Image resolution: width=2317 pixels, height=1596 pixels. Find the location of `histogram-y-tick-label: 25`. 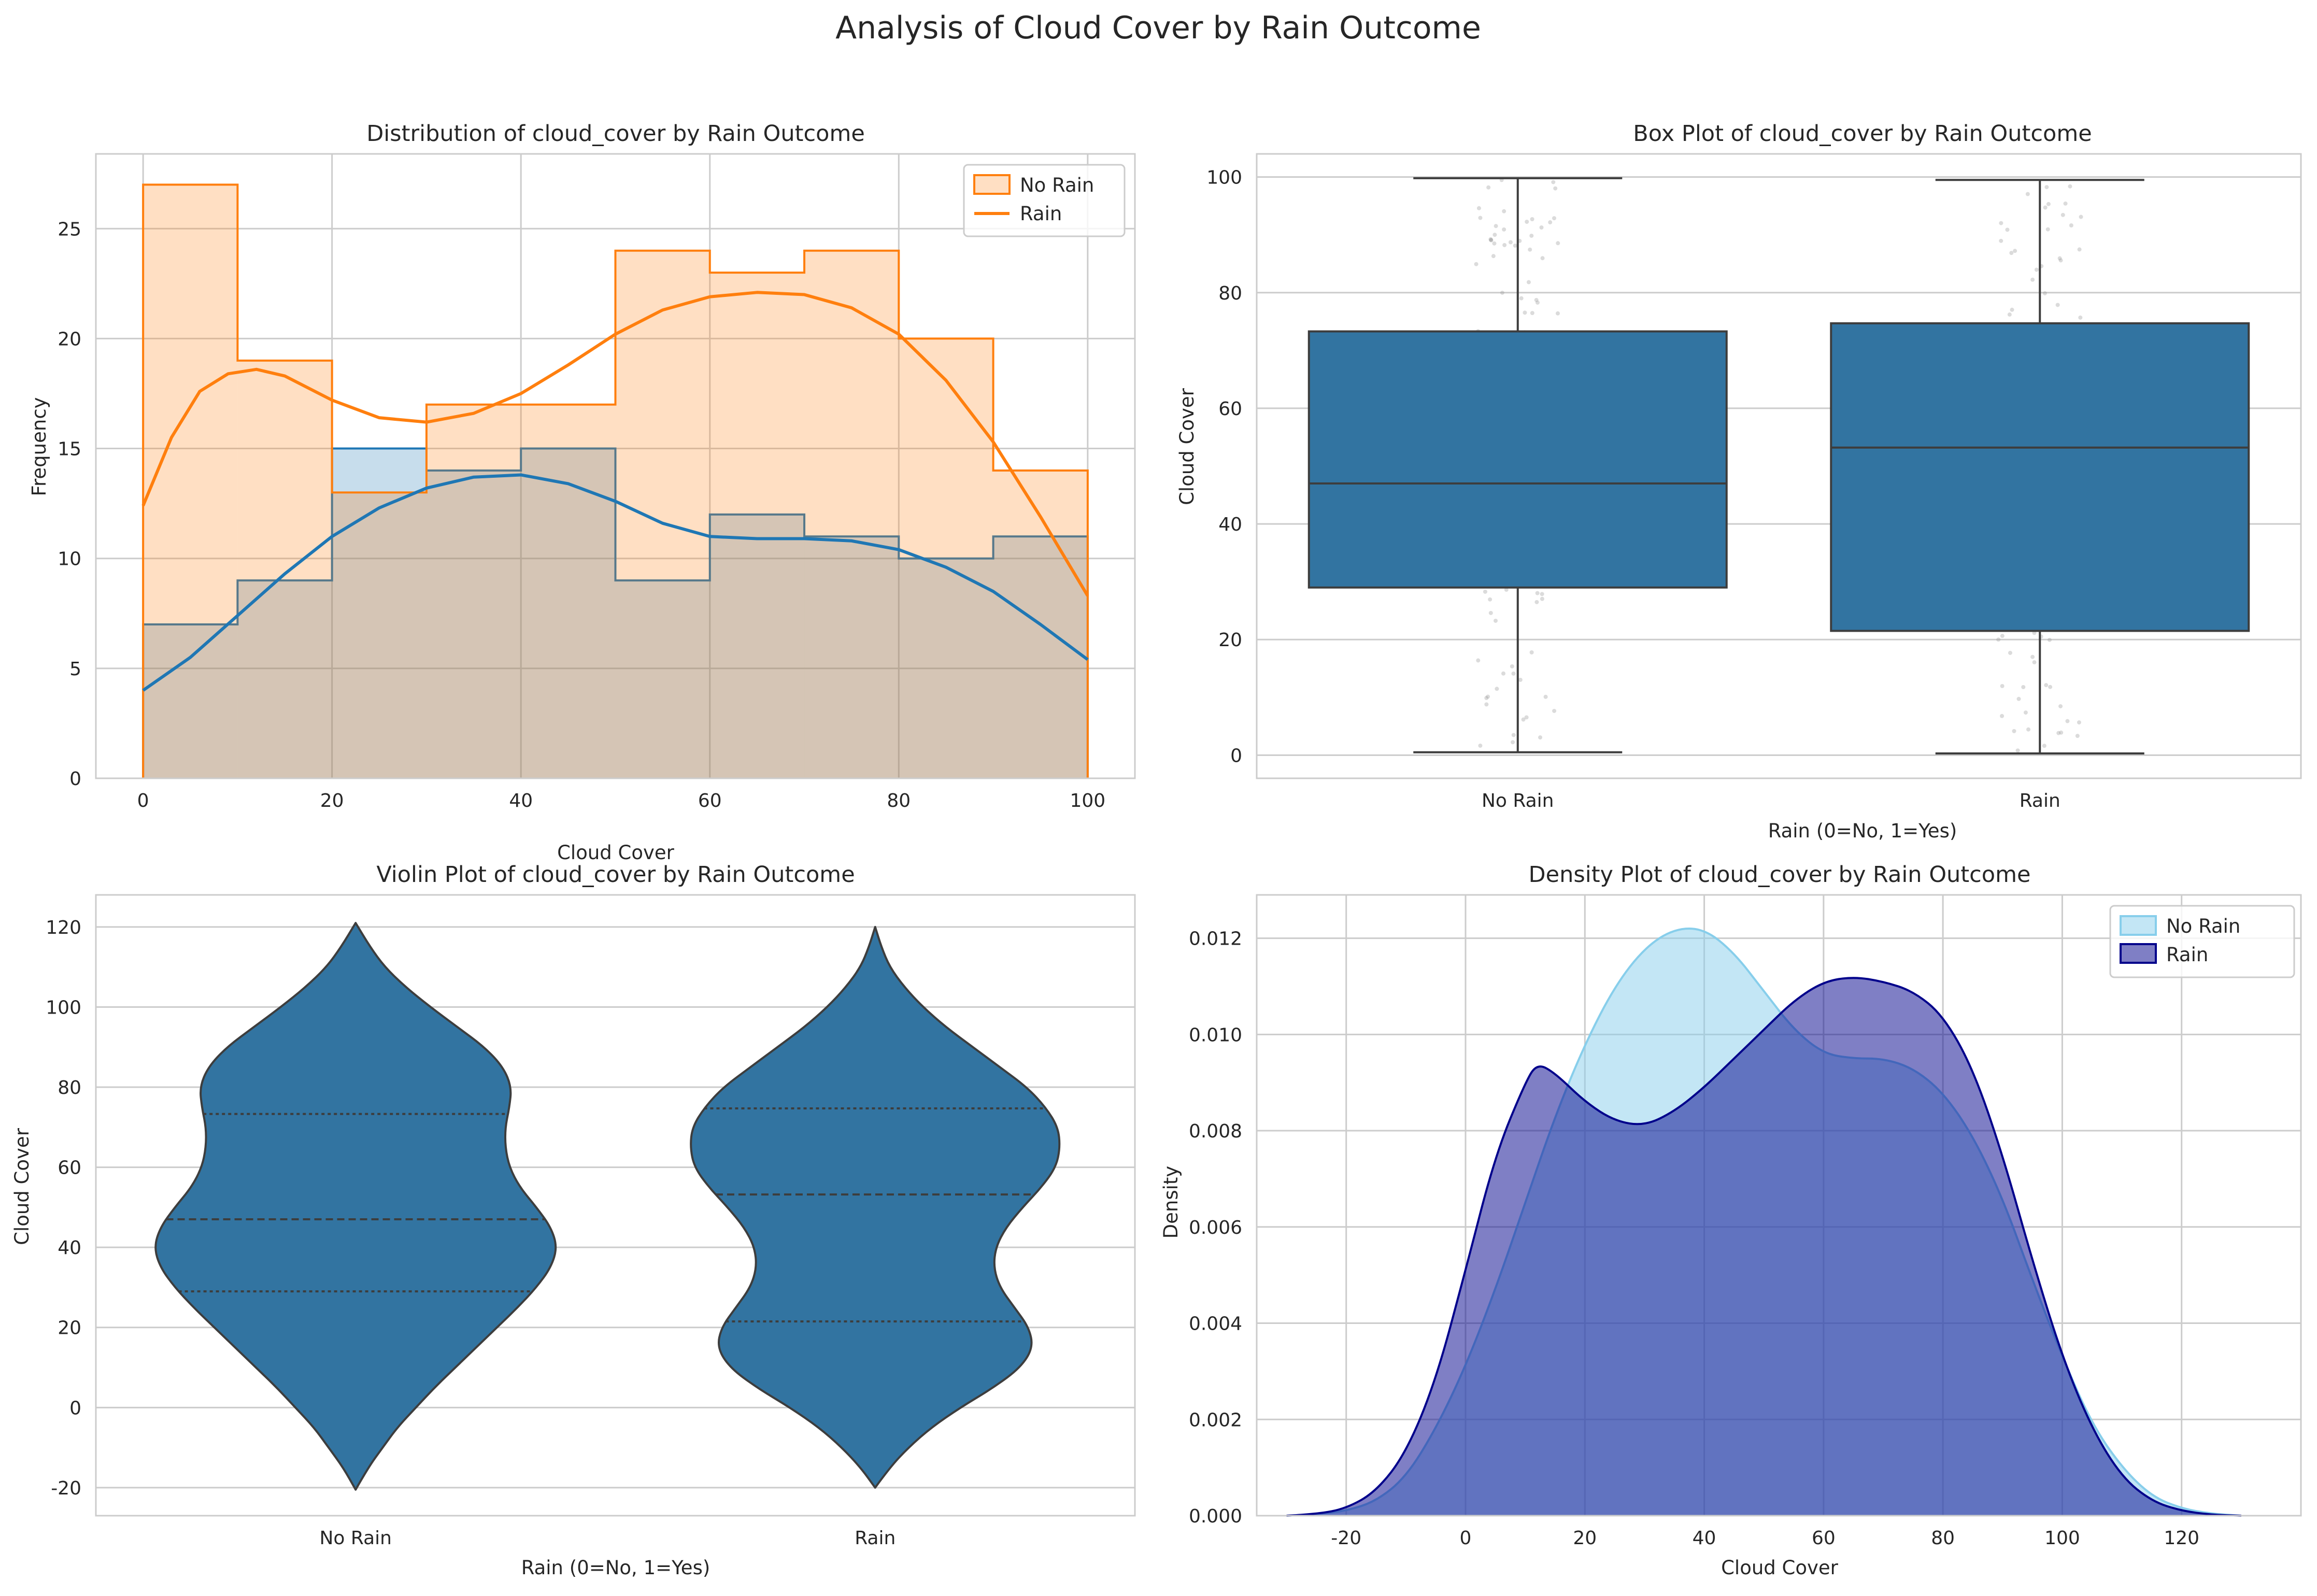

histogram-y-tick-label: 25 is located at coordinates (69, 229).